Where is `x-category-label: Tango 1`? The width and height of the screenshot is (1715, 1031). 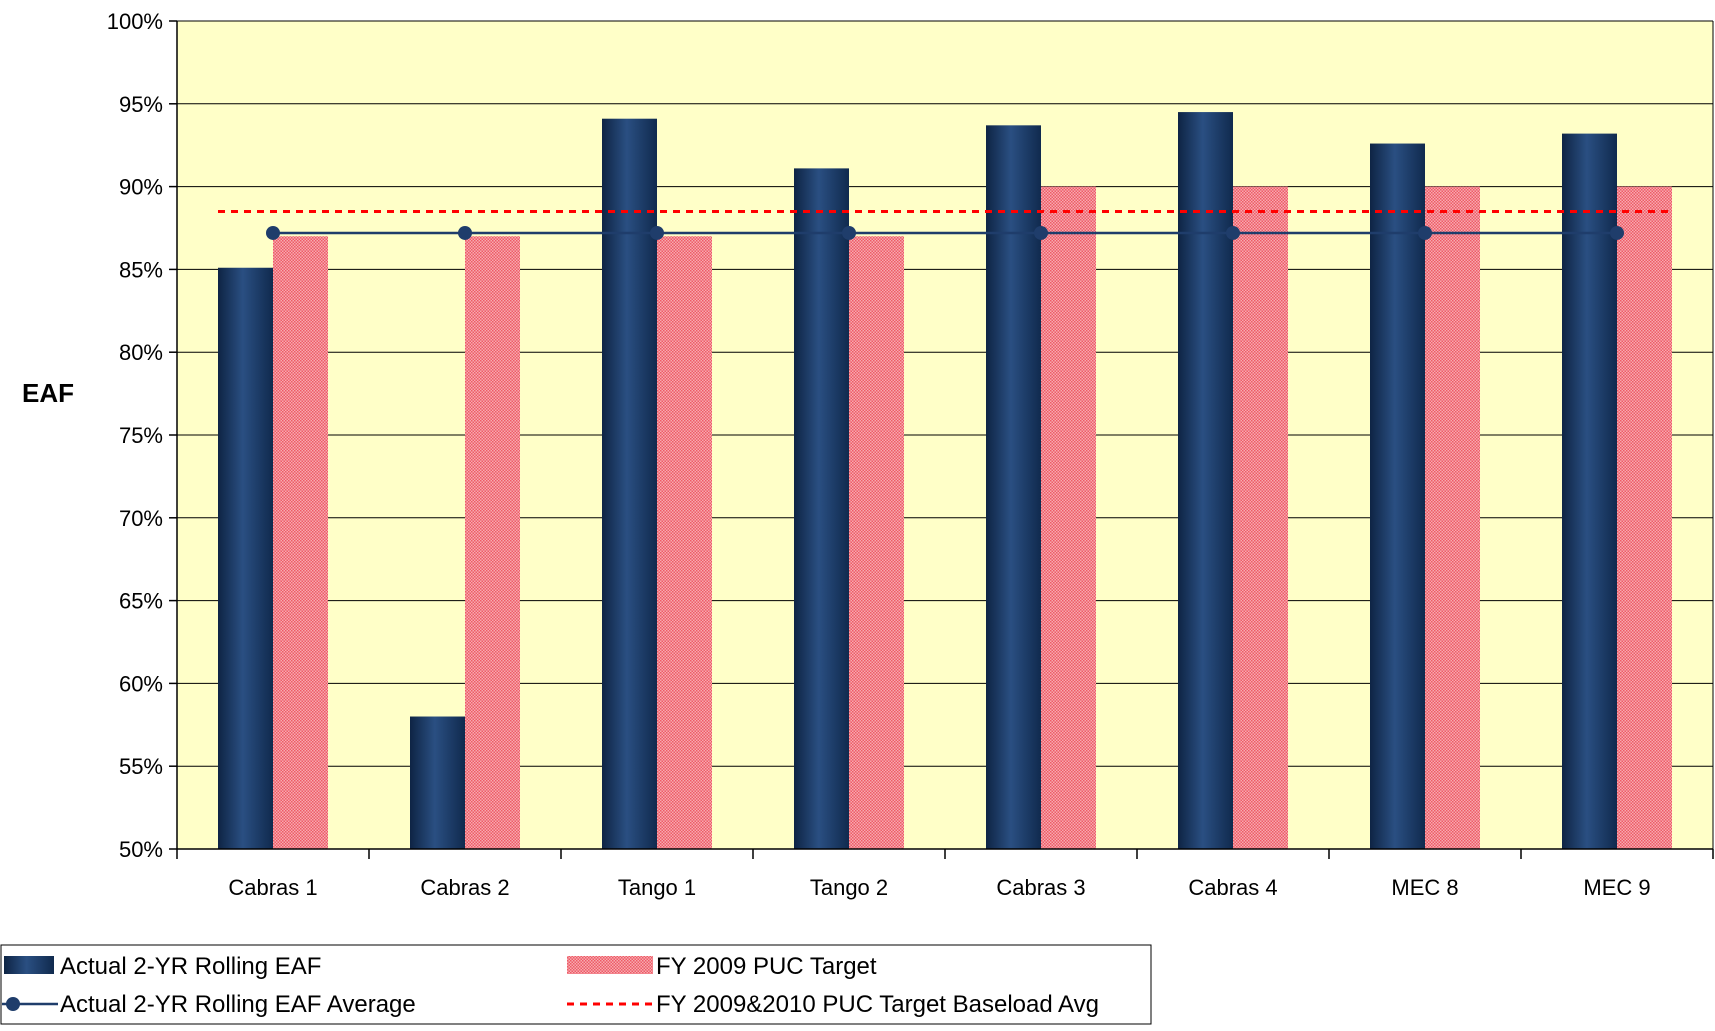 x-category-label: Tango 1 is located at coordinates (657, 887).